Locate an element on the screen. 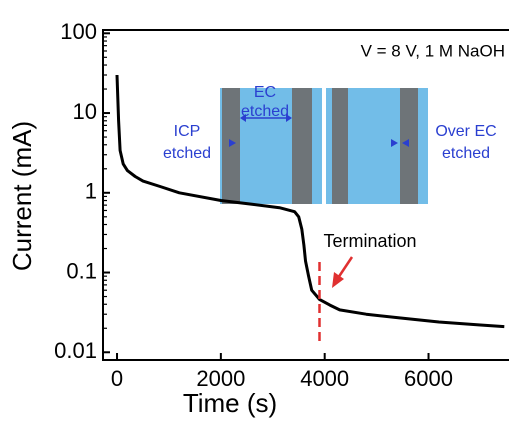 This screenshot has width=511, height=424. condition-label: V = 8 V, 1 M NaOH is located at coordinates (433, 50).